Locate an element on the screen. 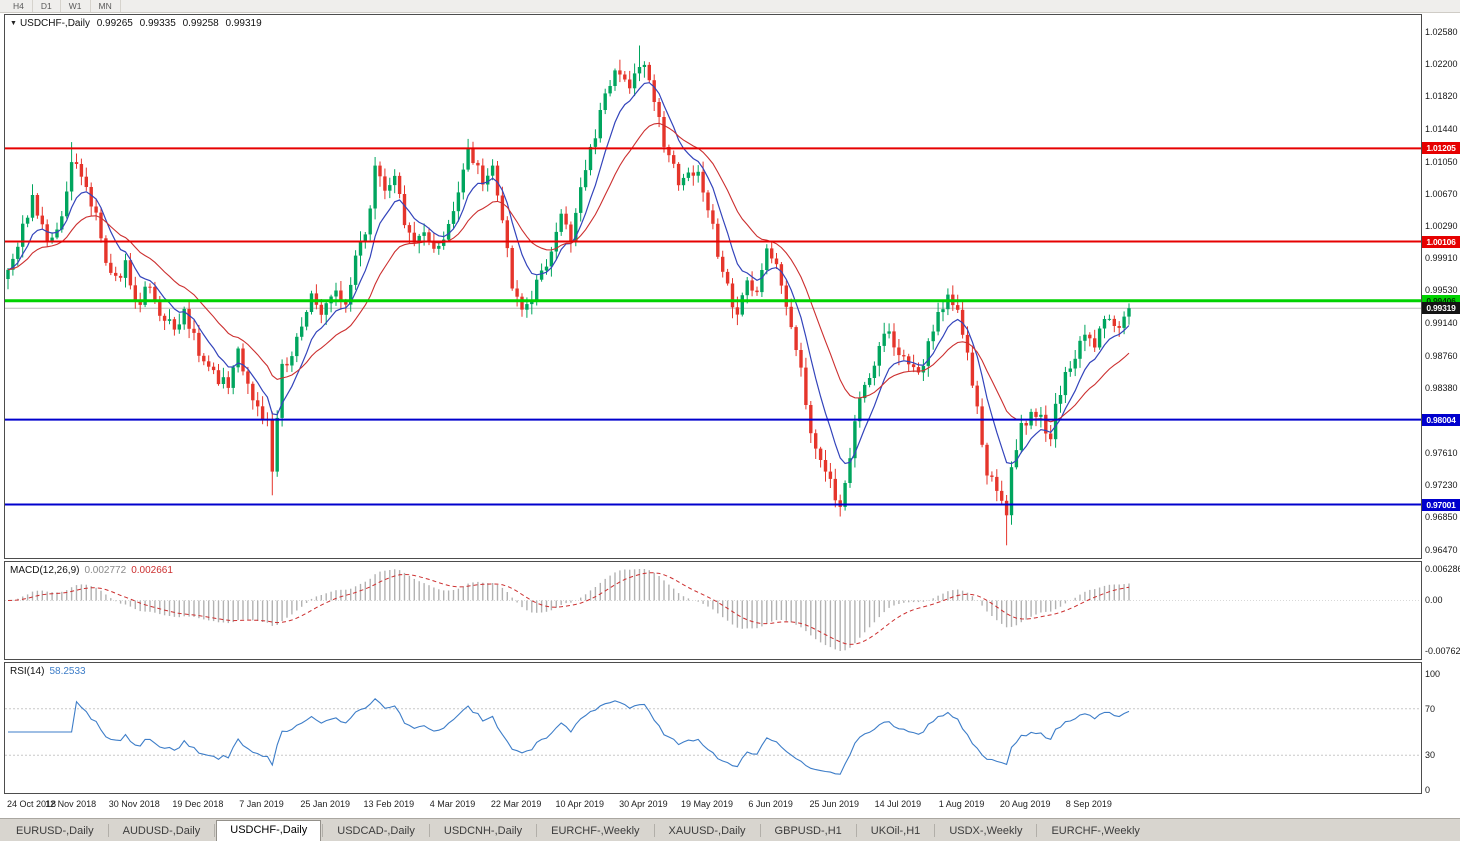 This screenshot has height=841, width=1460. price-axis-label: 1.01050 is located at coordinates (1441, 161).